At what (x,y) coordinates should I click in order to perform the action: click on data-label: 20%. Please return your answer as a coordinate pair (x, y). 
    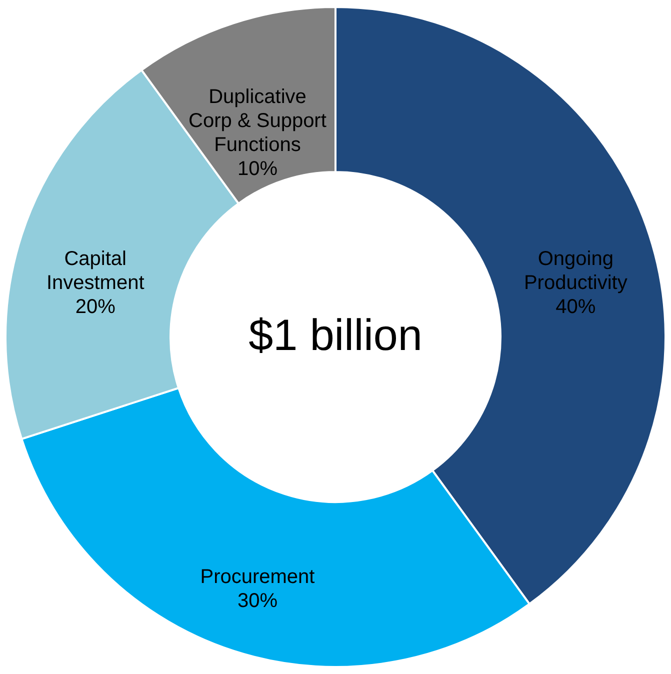
    Looking at the image, I should click on (95, 307).